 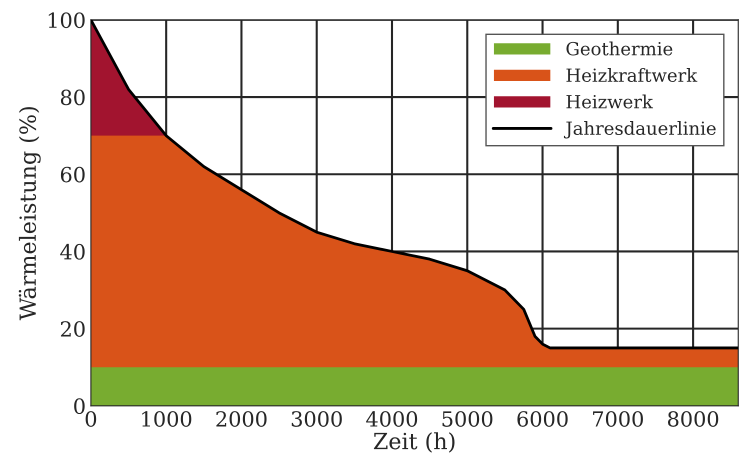 I want to click on y-axis-title: Wärmeleistung (%), so click(x=29, y=213).